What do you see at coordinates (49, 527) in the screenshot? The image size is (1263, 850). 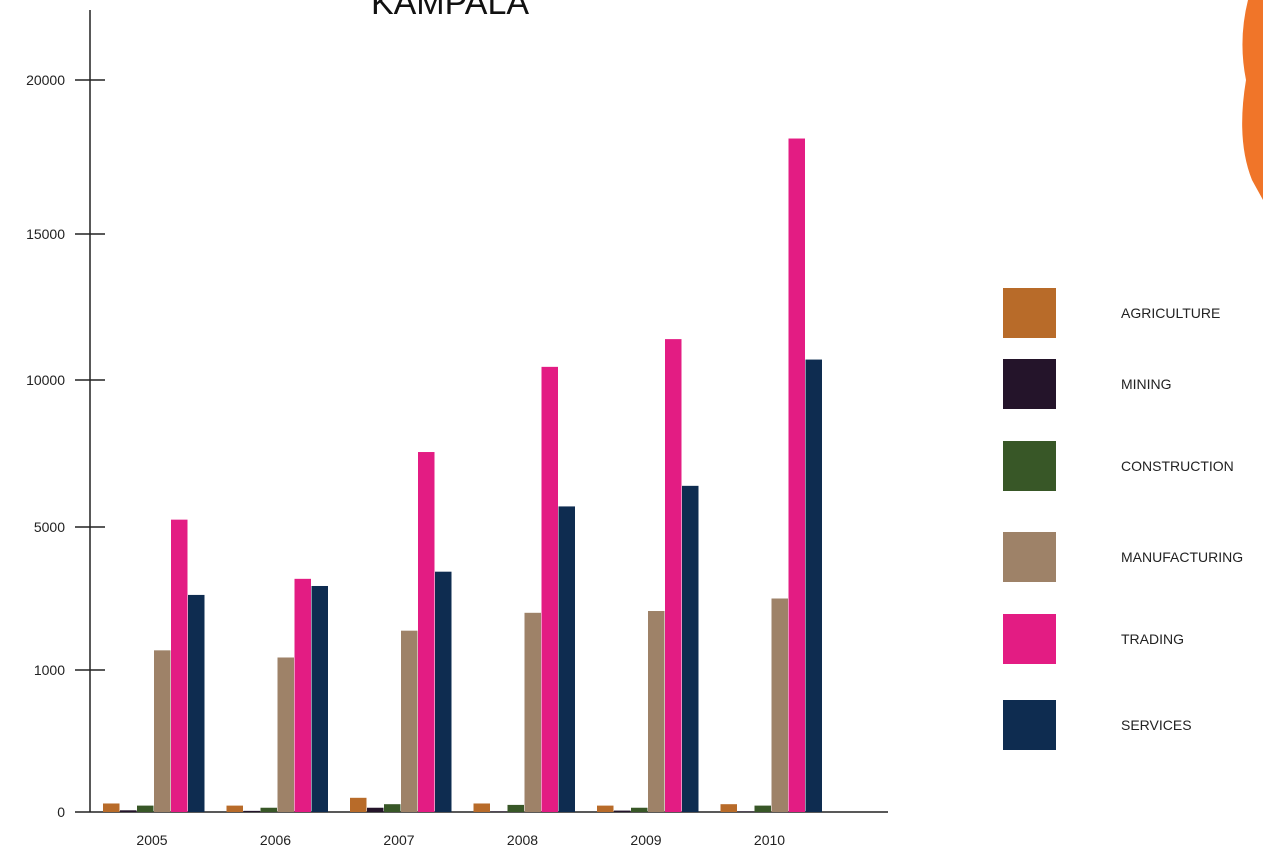 I see `y-tick-label: 5000` at bounding box center [49, 527].